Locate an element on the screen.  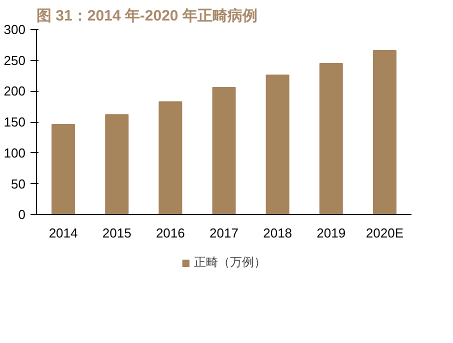
y-tick-label: 150 is located at coordinates (15, 122).